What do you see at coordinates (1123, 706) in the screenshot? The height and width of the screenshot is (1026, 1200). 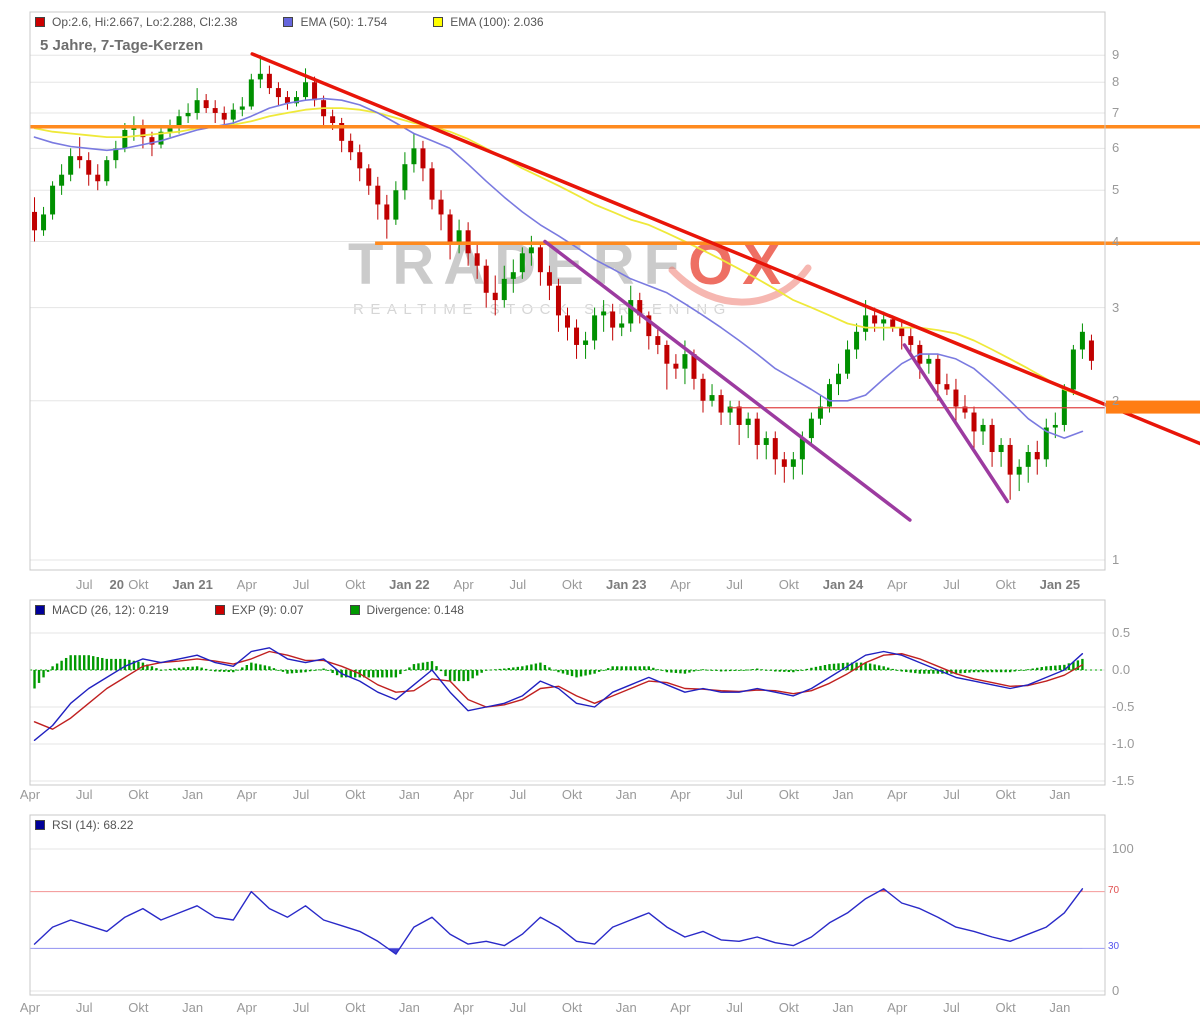 I see `macd-y-axis-label: -0.5` at bounding box center [1123, 706].